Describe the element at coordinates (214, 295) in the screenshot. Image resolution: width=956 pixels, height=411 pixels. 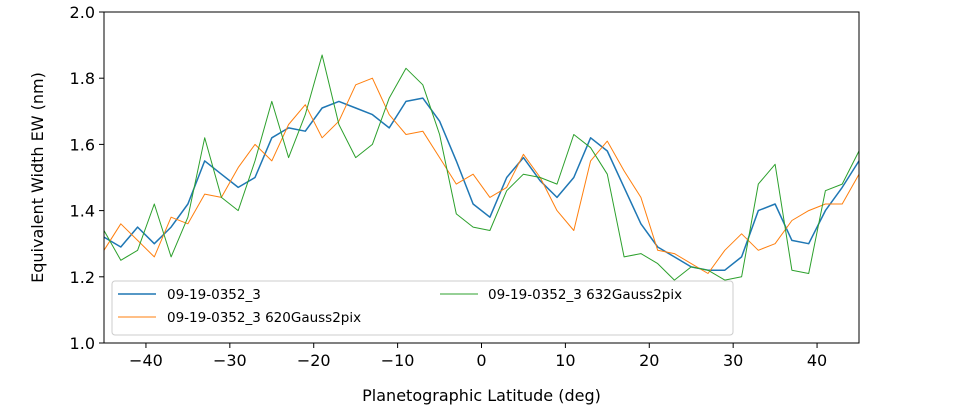
I see `legend-label-series-1: 09-19-0352_3` at that location.